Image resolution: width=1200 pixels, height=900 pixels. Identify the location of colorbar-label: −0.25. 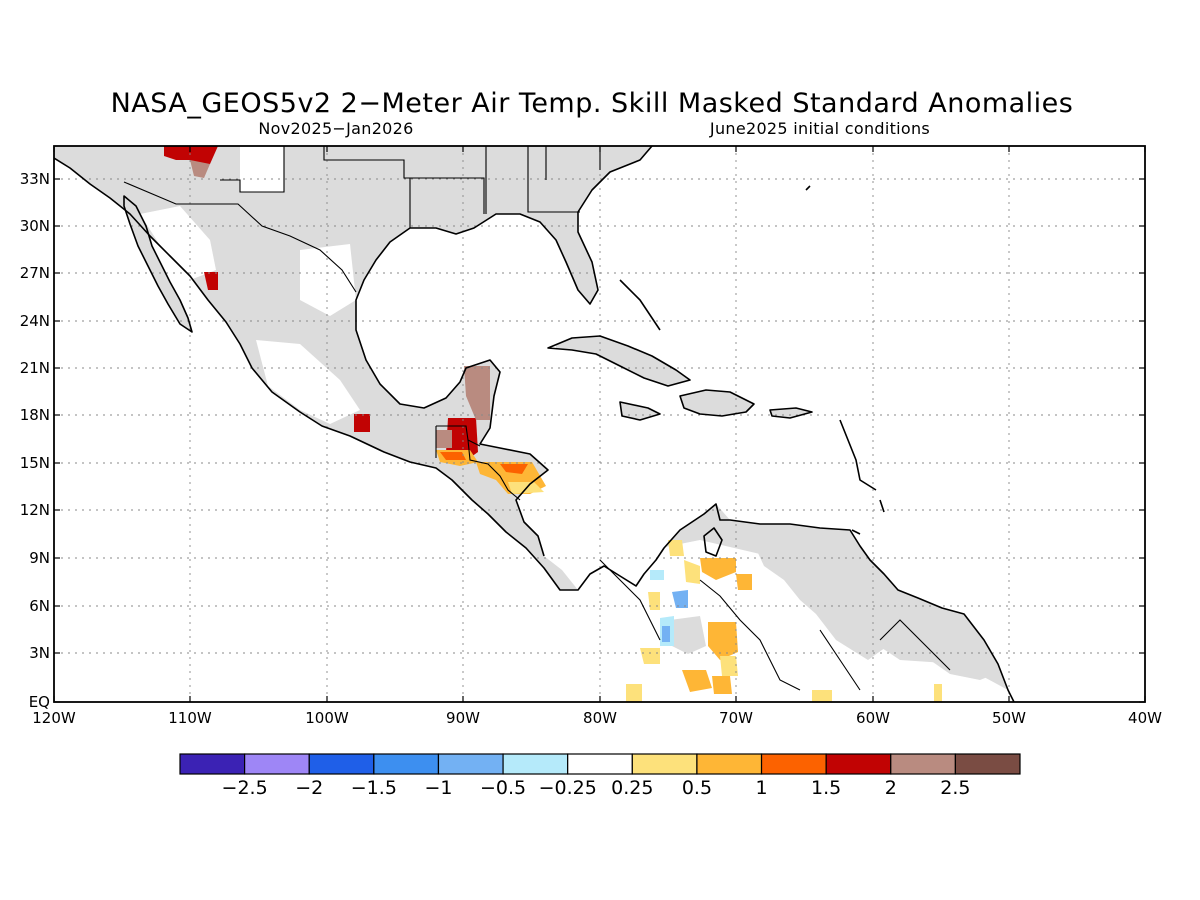
(568, 788).